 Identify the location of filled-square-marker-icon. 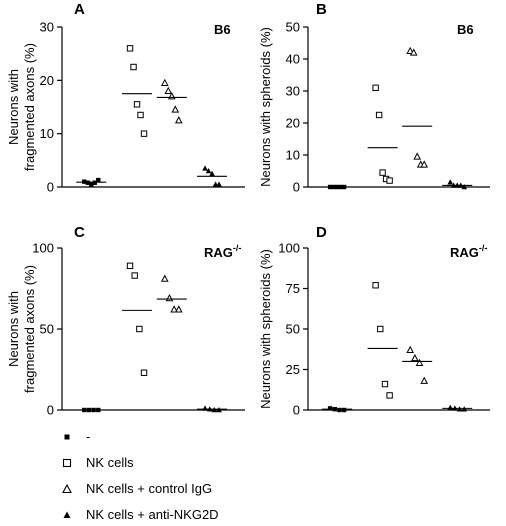
(67, 437).